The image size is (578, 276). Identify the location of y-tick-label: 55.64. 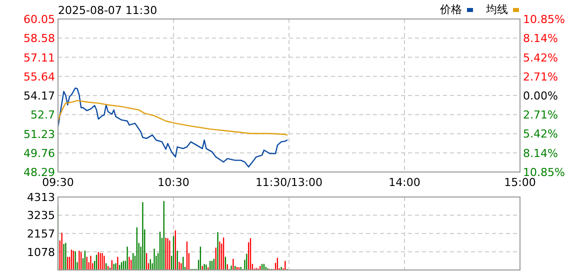
(39, 77).